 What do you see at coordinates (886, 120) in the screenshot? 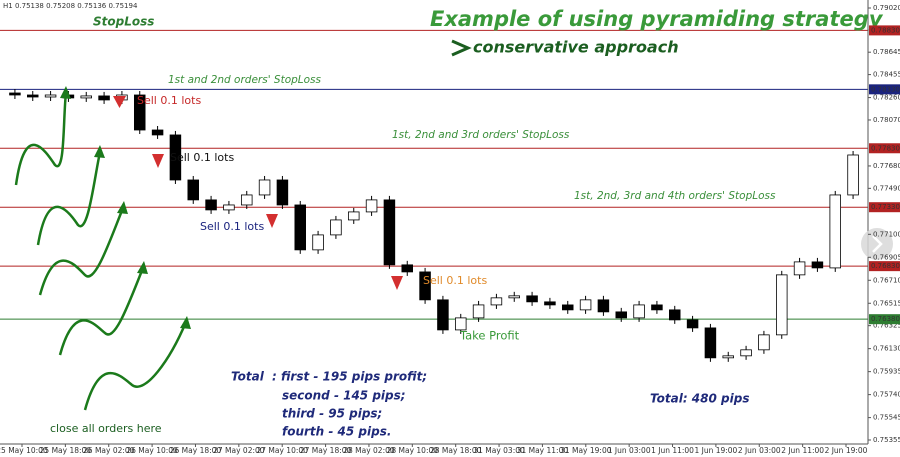
I see `y-tick-label: 0.78070` at bounding box center [886, 120].